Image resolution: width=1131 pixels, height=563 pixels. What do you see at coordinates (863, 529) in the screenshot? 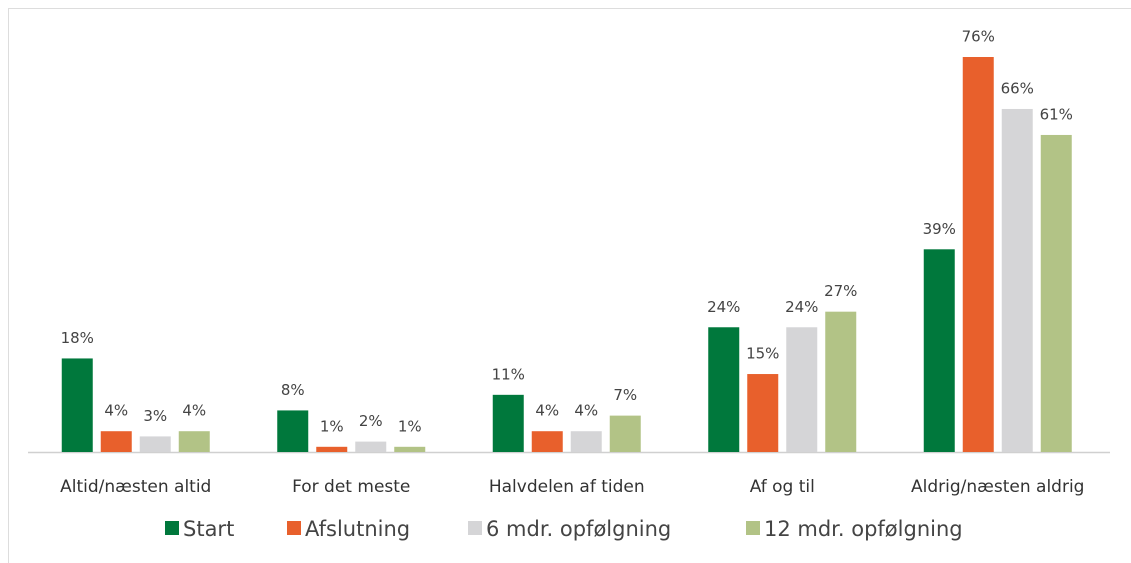
I see `legend-label: 12 mdr. opfølgning` at bounding box center [863, 529].